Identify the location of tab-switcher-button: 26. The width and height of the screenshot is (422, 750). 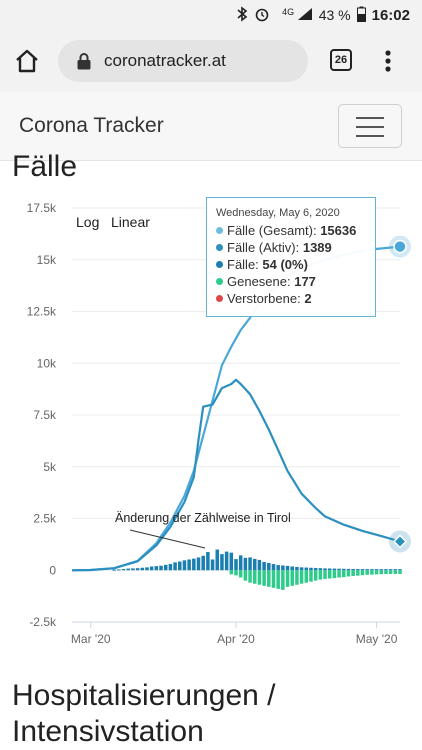
(341, 60).